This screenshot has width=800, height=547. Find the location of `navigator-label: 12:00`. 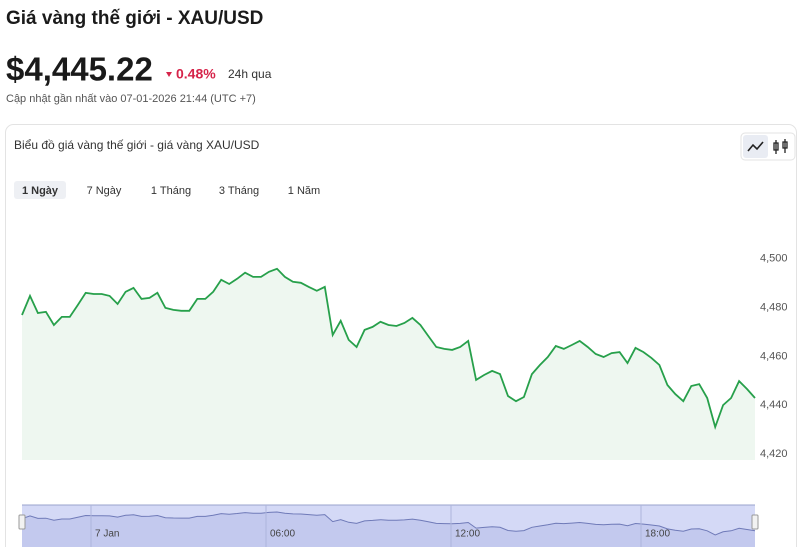

navigator-label: 12:00 is located at coordinates (467, 534).